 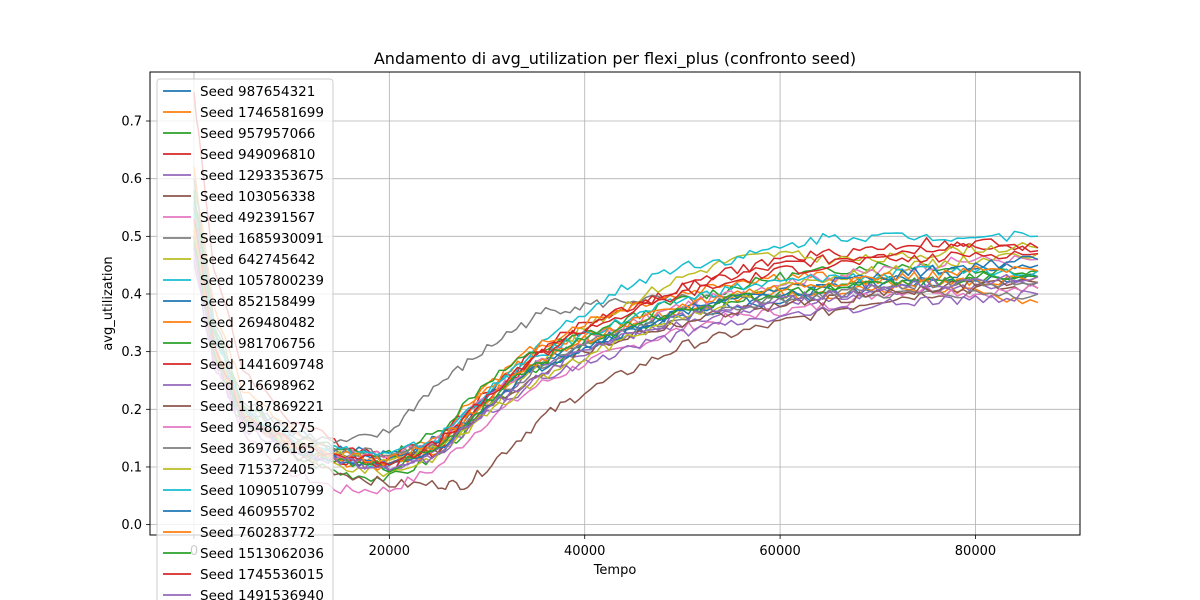 What do you see at coordinates (262, 575) in the screenshot?
I see `legend-entry: Seed 1745536015` at bounding box center [262, 575].